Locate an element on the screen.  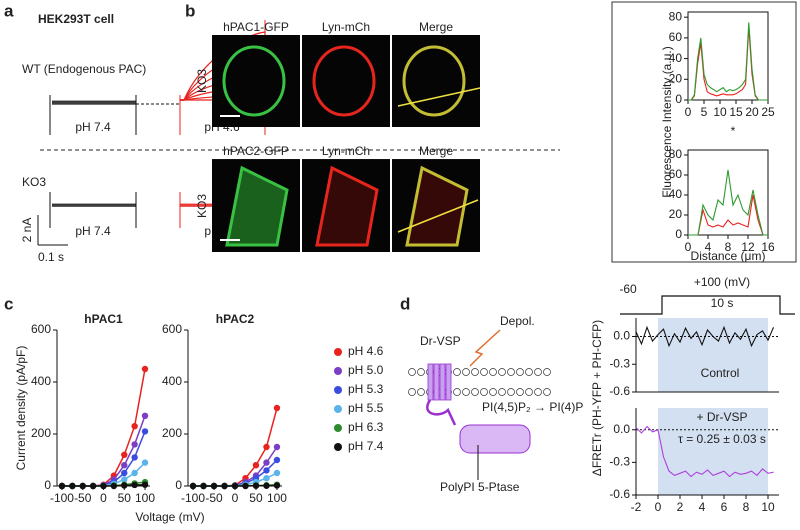
panel-frame is located at coordinates (704, 132).